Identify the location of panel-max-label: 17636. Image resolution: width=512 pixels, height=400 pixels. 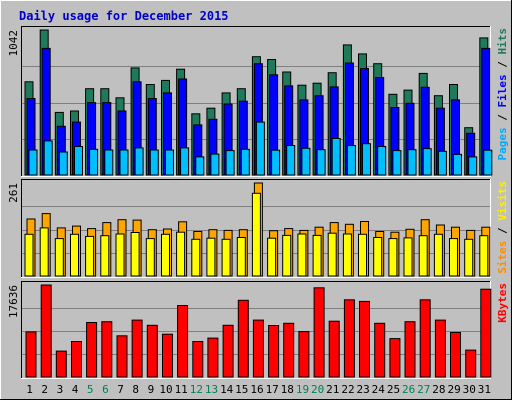
(13, 301).